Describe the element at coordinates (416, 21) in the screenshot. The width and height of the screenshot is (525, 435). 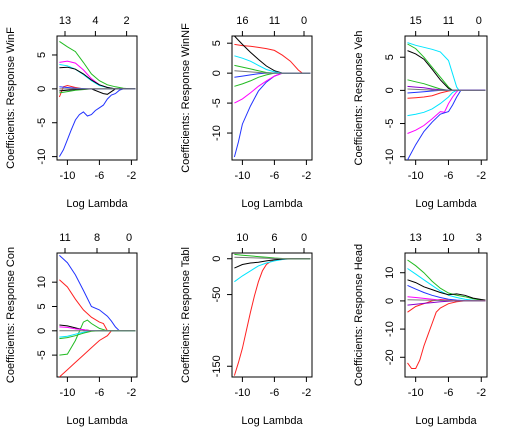
I see `top-tick-label: 15` at that location.